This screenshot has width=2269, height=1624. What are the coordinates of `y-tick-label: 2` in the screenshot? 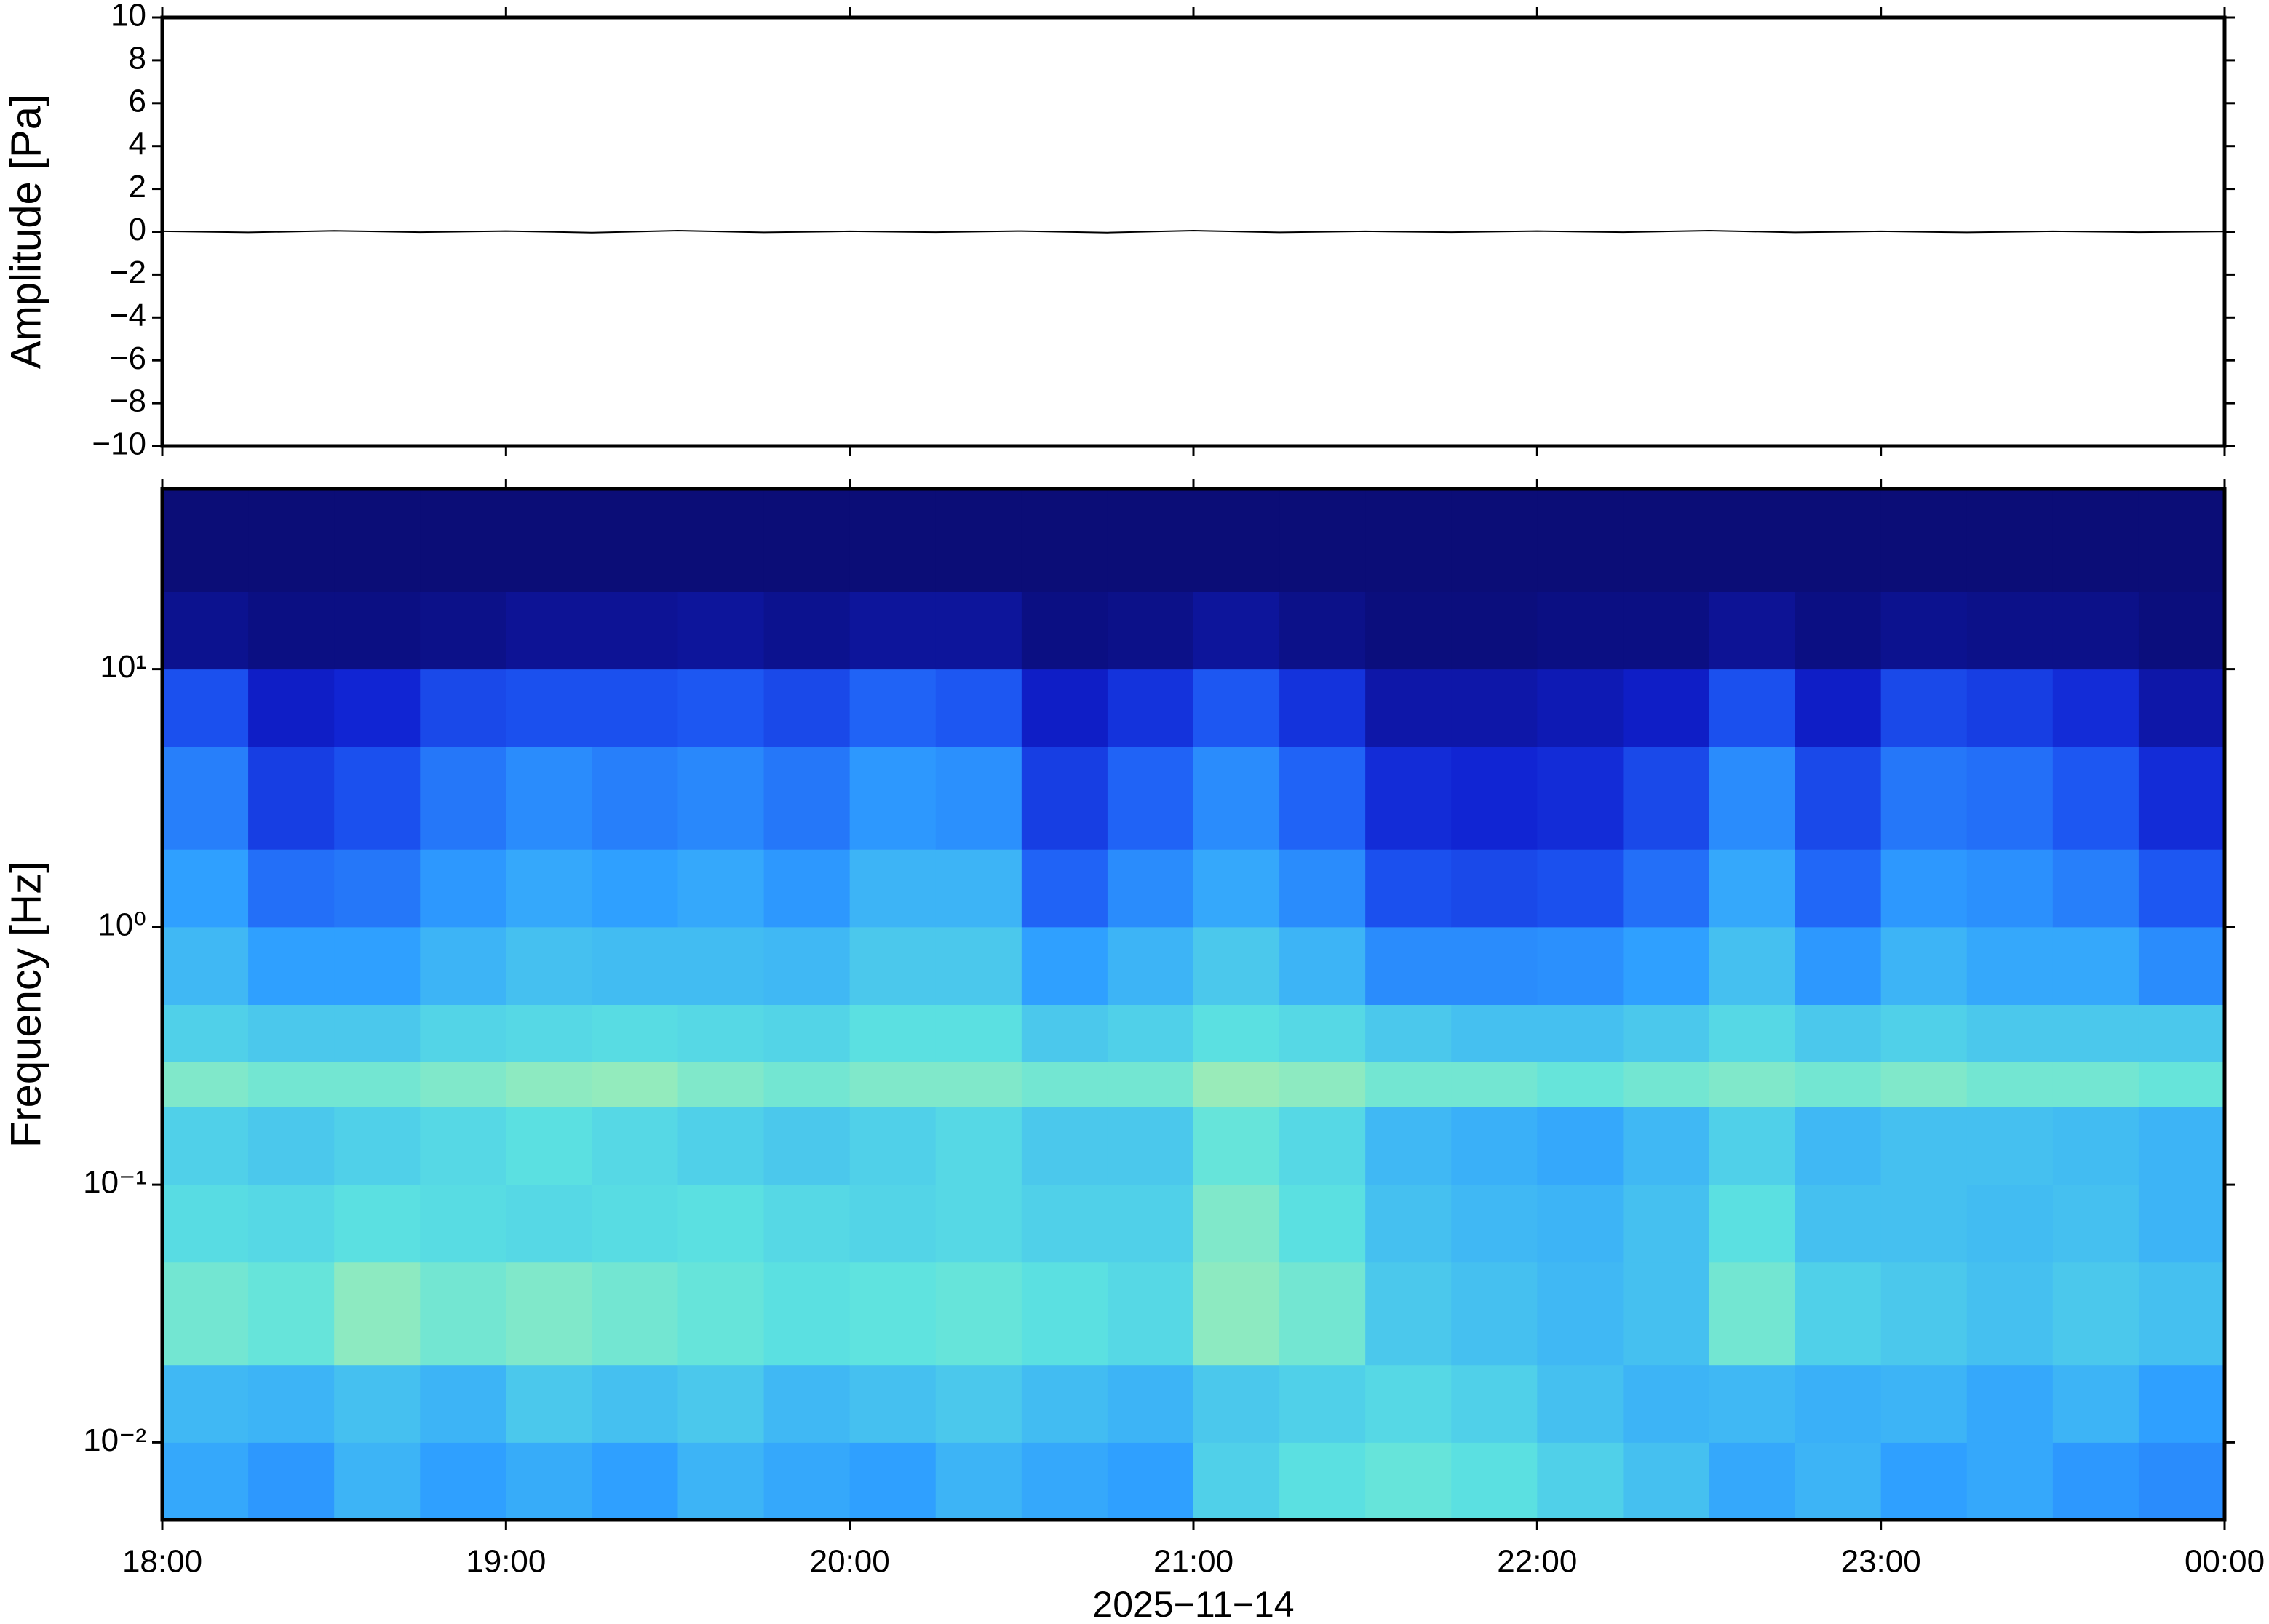 It's located at (137, 186).